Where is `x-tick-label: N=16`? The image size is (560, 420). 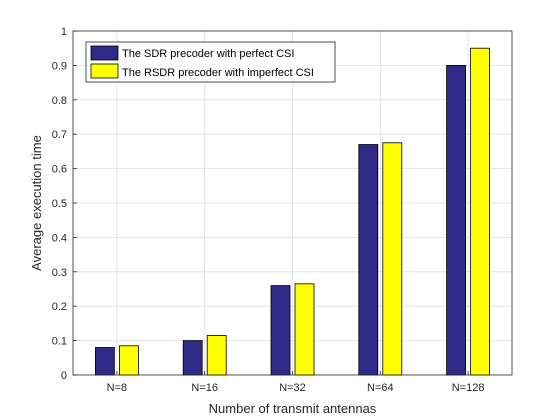
x-tick-label: N=16 is located at coordinates (204, 388).